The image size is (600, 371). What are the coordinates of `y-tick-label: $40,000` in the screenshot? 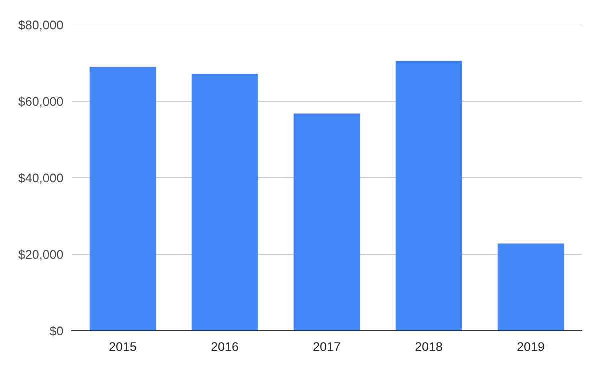 It's located at (41, 178).